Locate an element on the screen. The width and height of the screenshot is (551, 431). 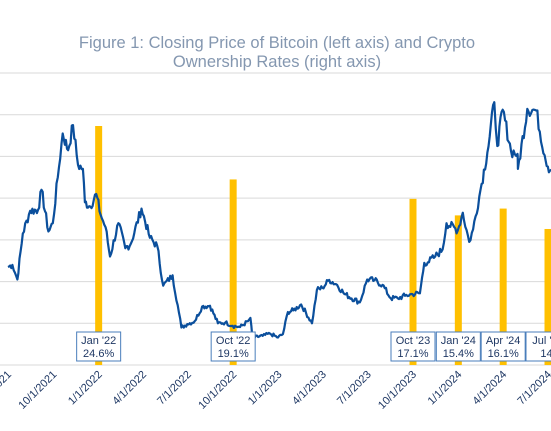
x-tick-label: 10/1/2023 is located at coordinates (397, 390).